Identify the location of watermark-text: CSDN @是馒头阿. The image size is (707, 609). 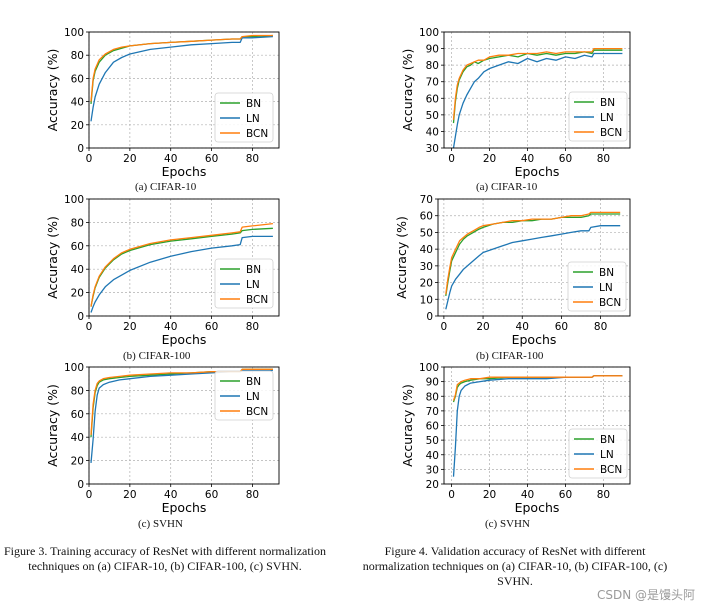
(645, 595).